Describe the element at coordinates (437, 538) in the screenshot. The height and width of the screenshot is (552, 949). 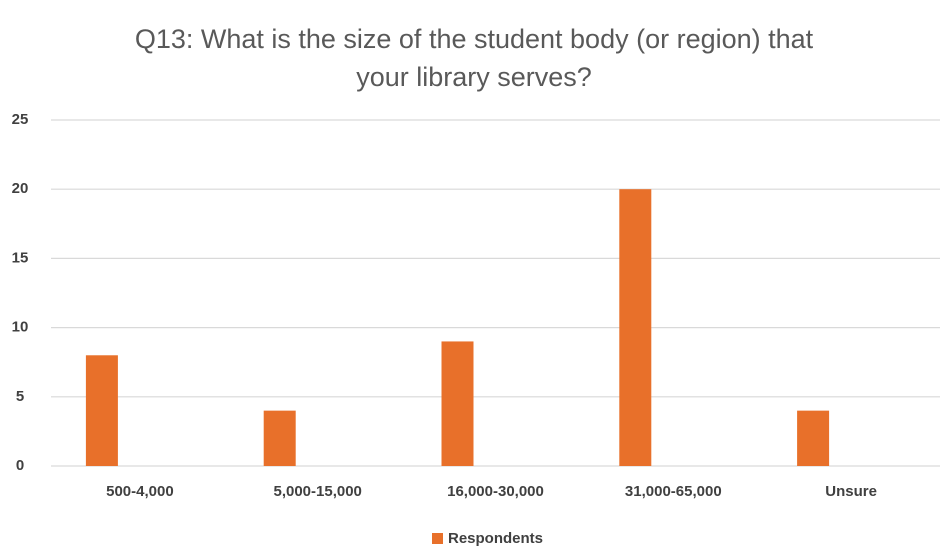
I see `legend-swatch` at that location.